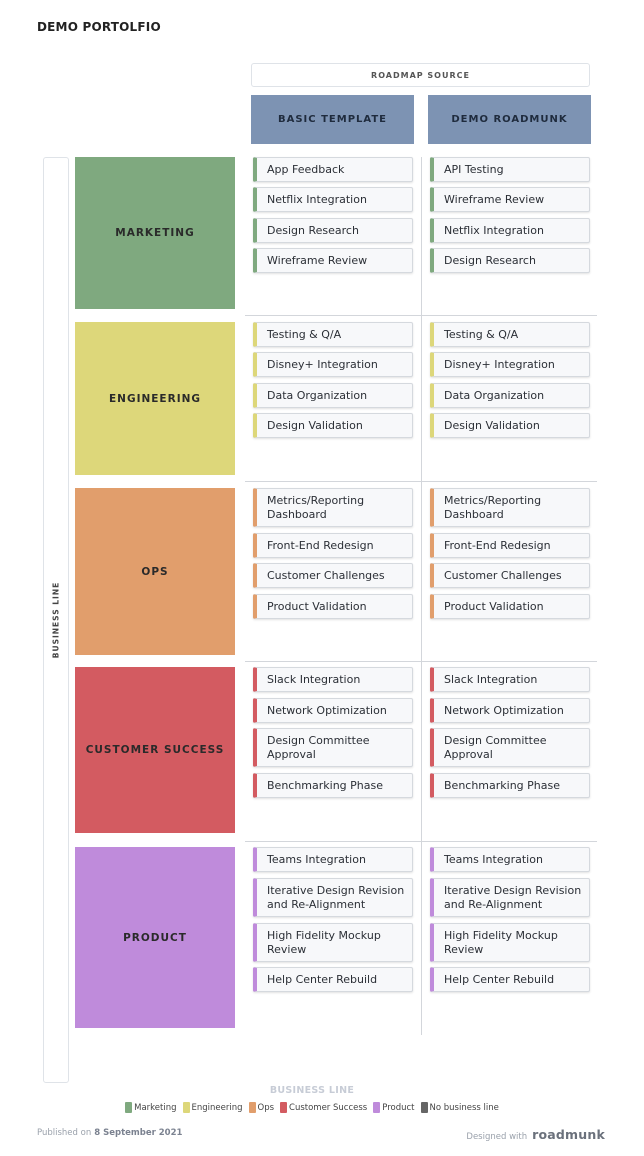  What do you see at coordinates (509, 119) in the screenshot?
I see `column-header-demo-roadmunk: DEMO ROADMUNK` at bounding box center [509, 119].